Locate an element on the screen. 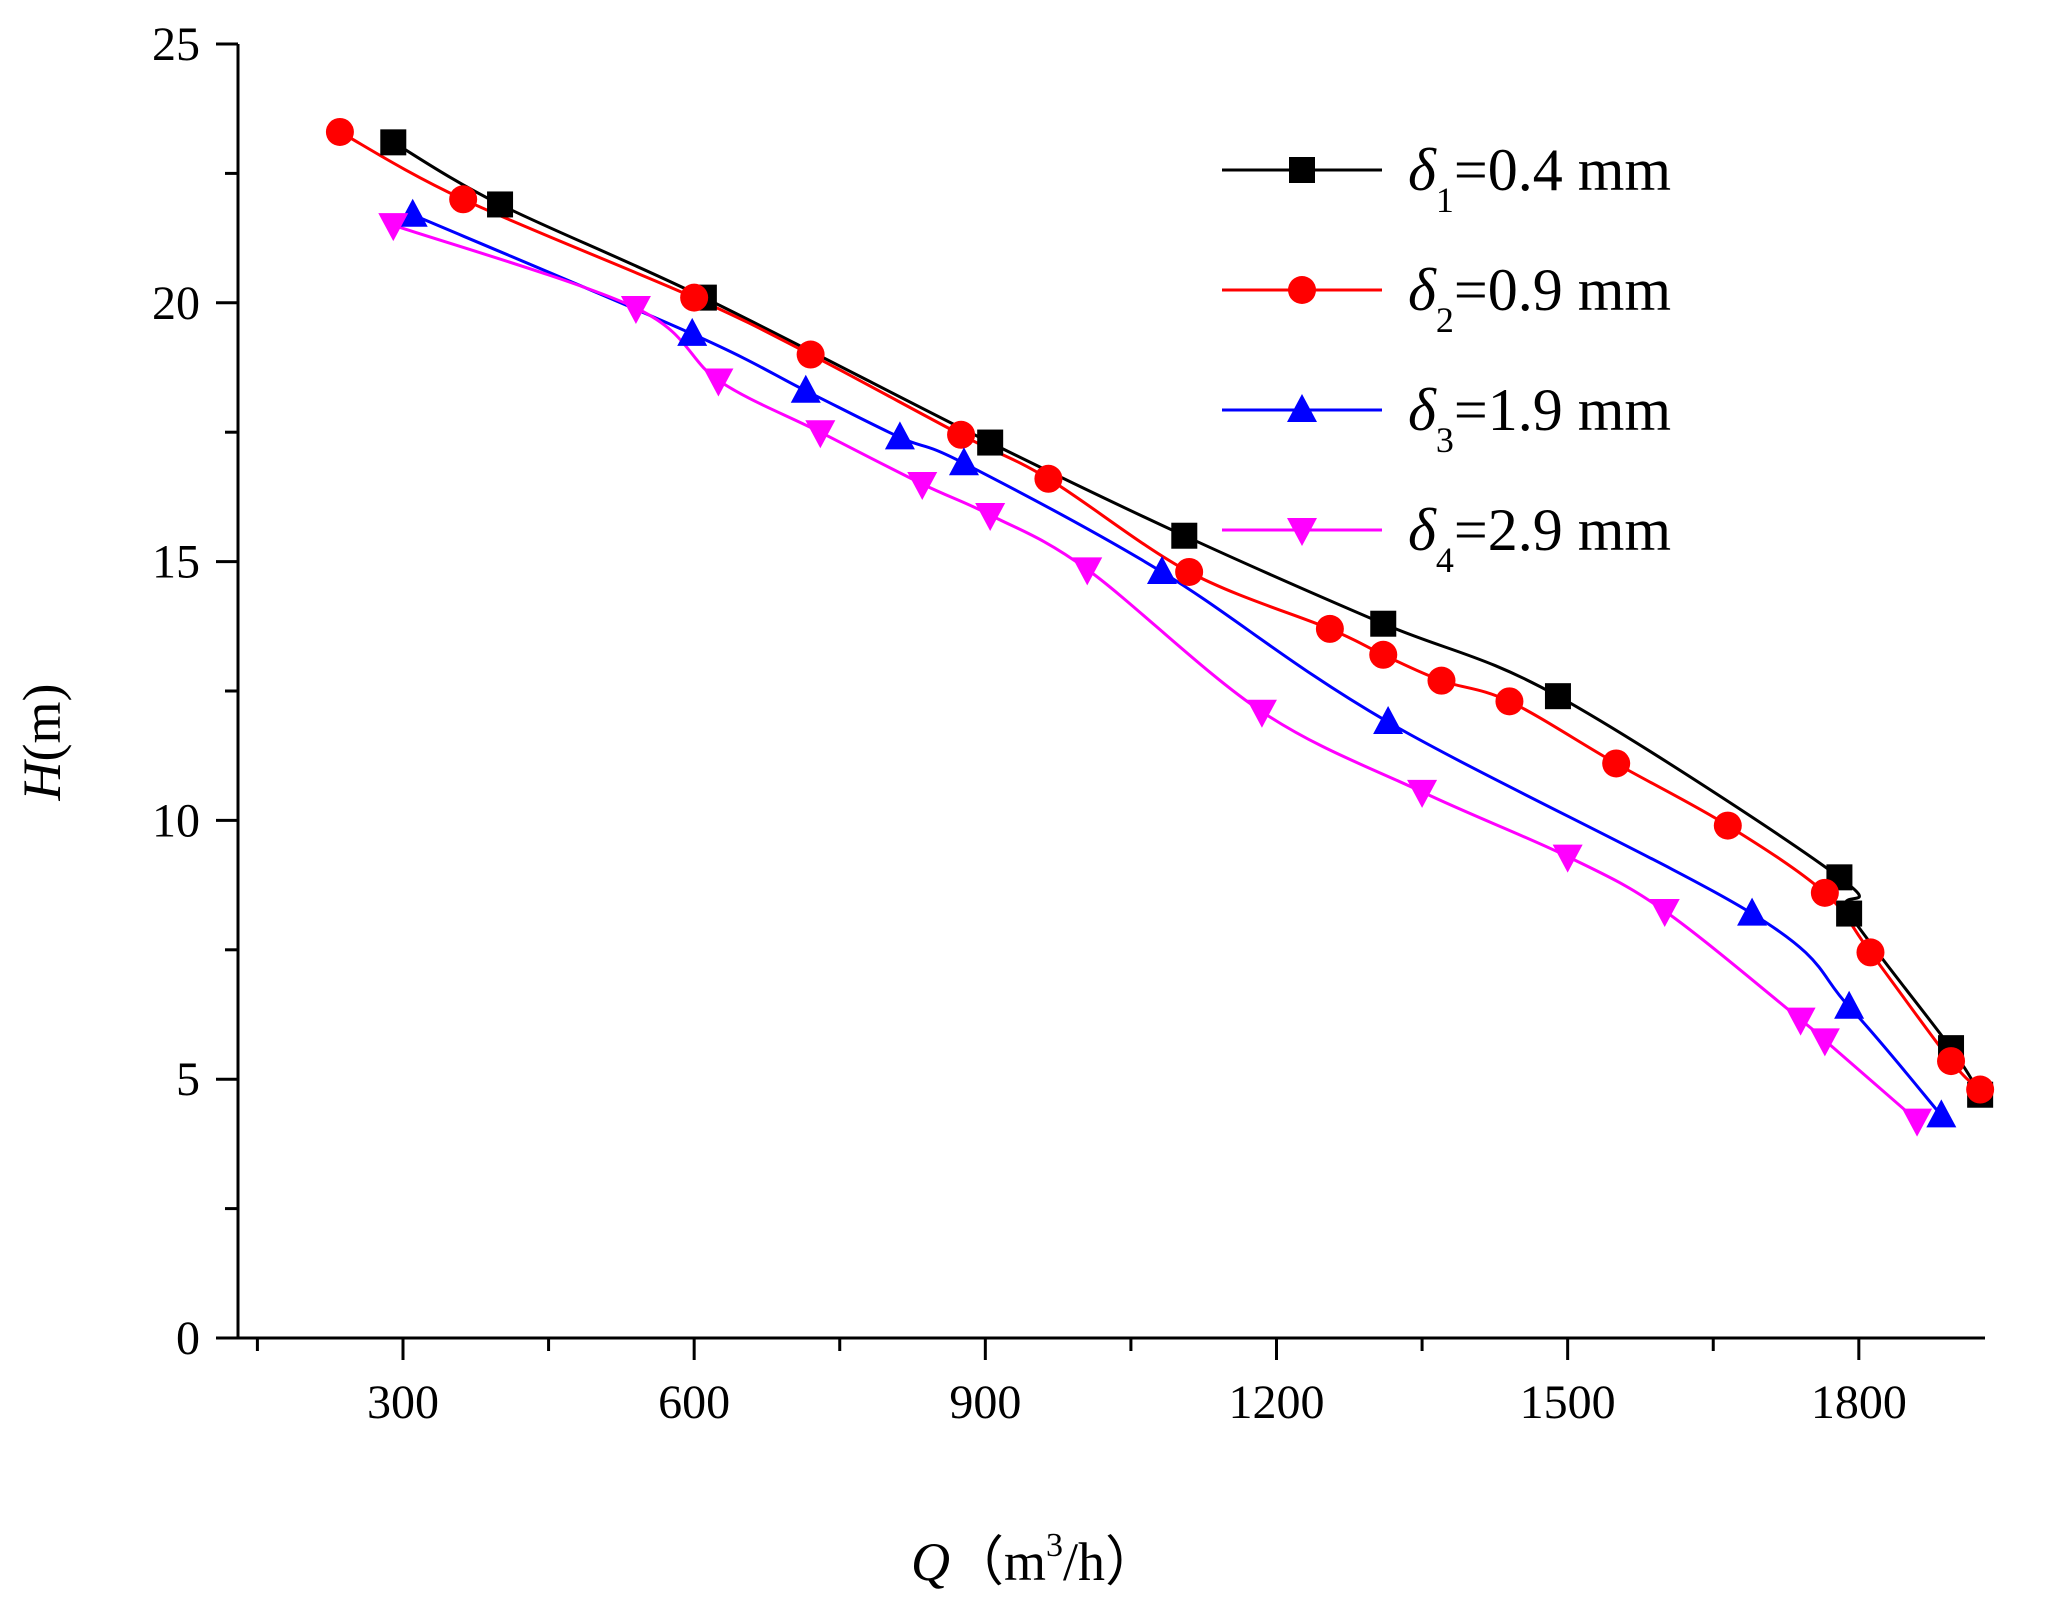  x-tick-label: 1800 is located at coordinates (1859, 1402).